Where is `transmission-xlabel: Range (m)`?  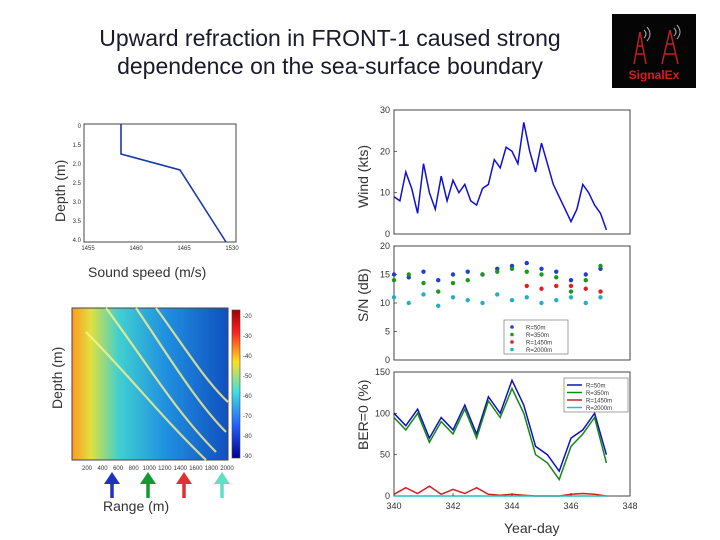 transmission-xlabel: Range (m) is located at coordinates (136, 506).